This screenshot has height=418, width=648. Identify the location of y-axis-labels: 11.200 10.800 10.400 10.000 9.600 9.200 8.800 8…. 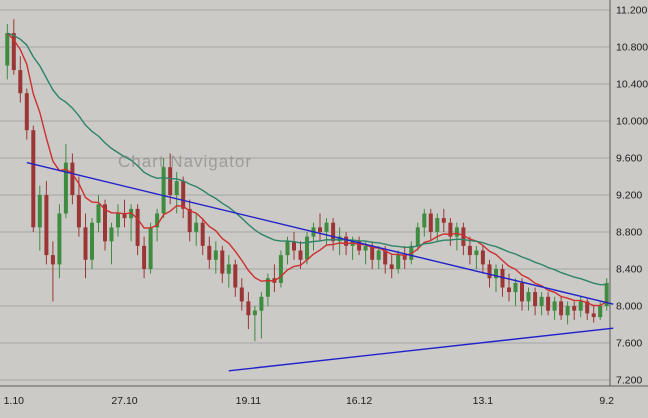
(632, 196).